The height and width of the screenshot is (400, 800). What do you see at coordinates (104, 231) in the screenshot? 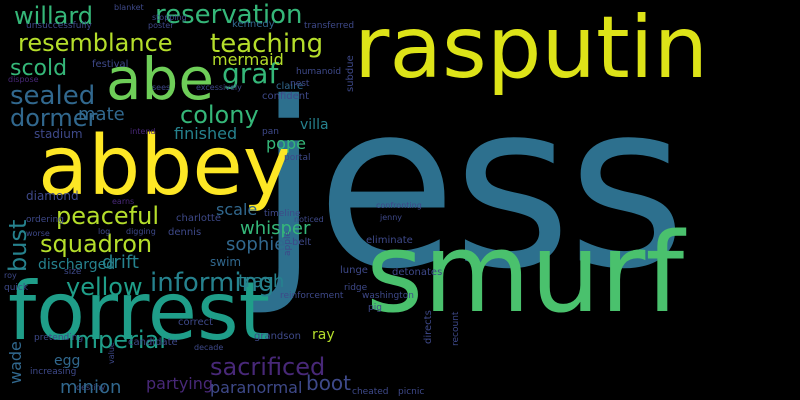
I see `word-raising: log` at bounding box center [104, 231].